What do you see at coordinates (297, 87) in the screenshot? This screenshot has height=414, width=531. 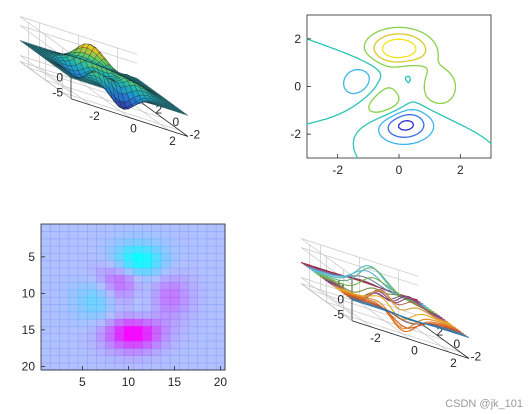 I see `contour-y-tick-label: 0` at bounding box center [297, 87].